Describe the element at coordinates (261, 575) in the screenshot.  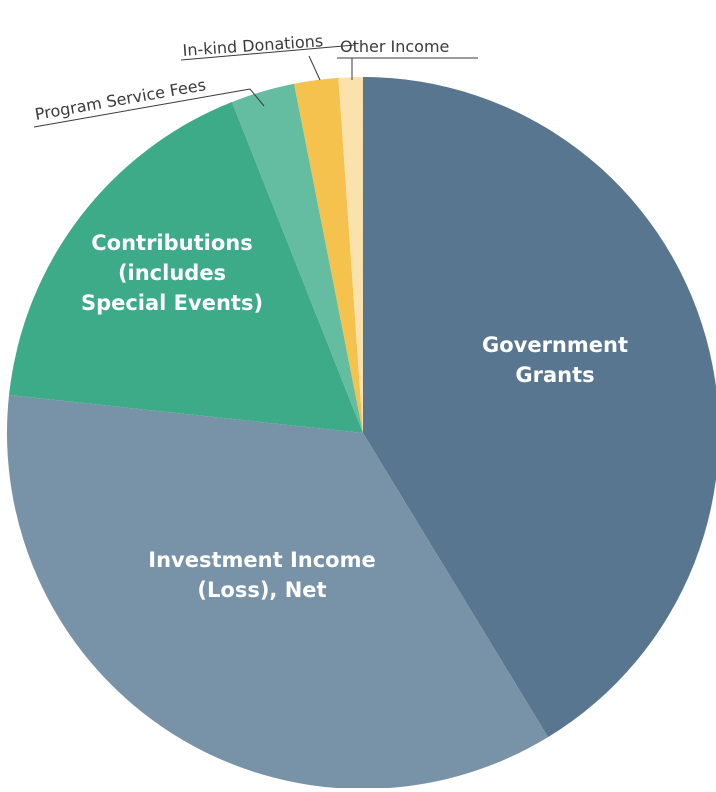
I see `slice-label-investment-income-loss-net: Investment Income (Loss), Net` at that location.